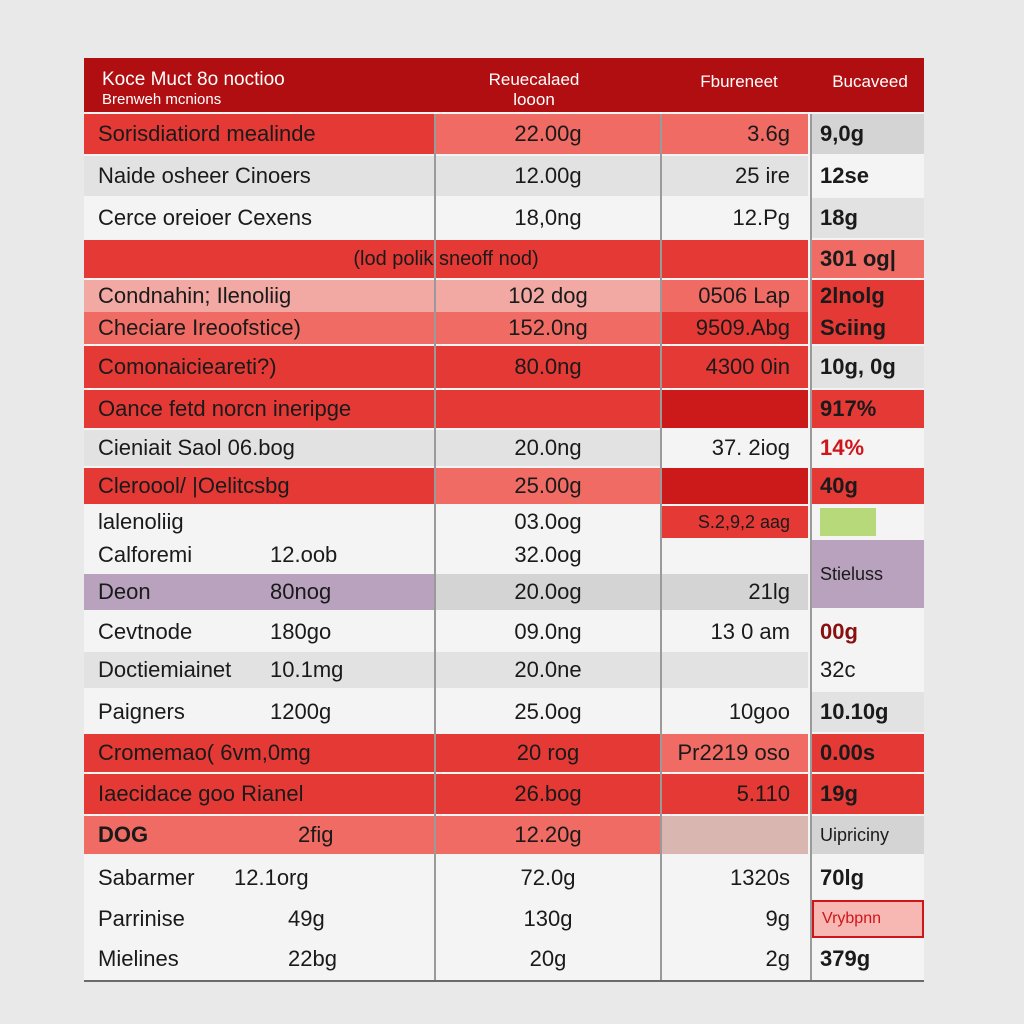 The image size is (1024, 1024). I want to click on row-value: 20.0ne, so click(548, 670).